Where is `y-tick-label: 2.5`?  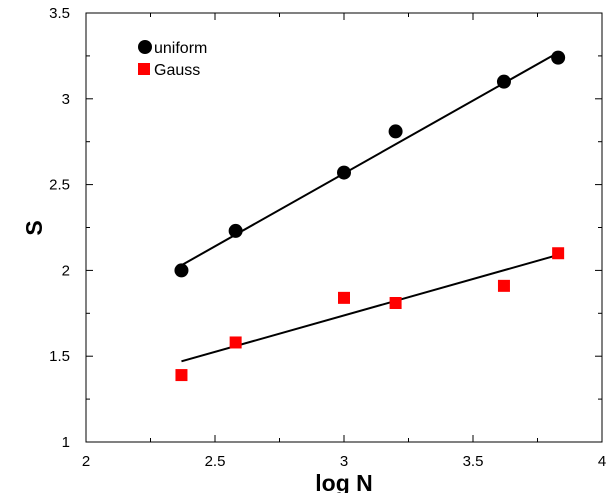
y-tick-label: 2.5 is located at coordinates (59, 185).